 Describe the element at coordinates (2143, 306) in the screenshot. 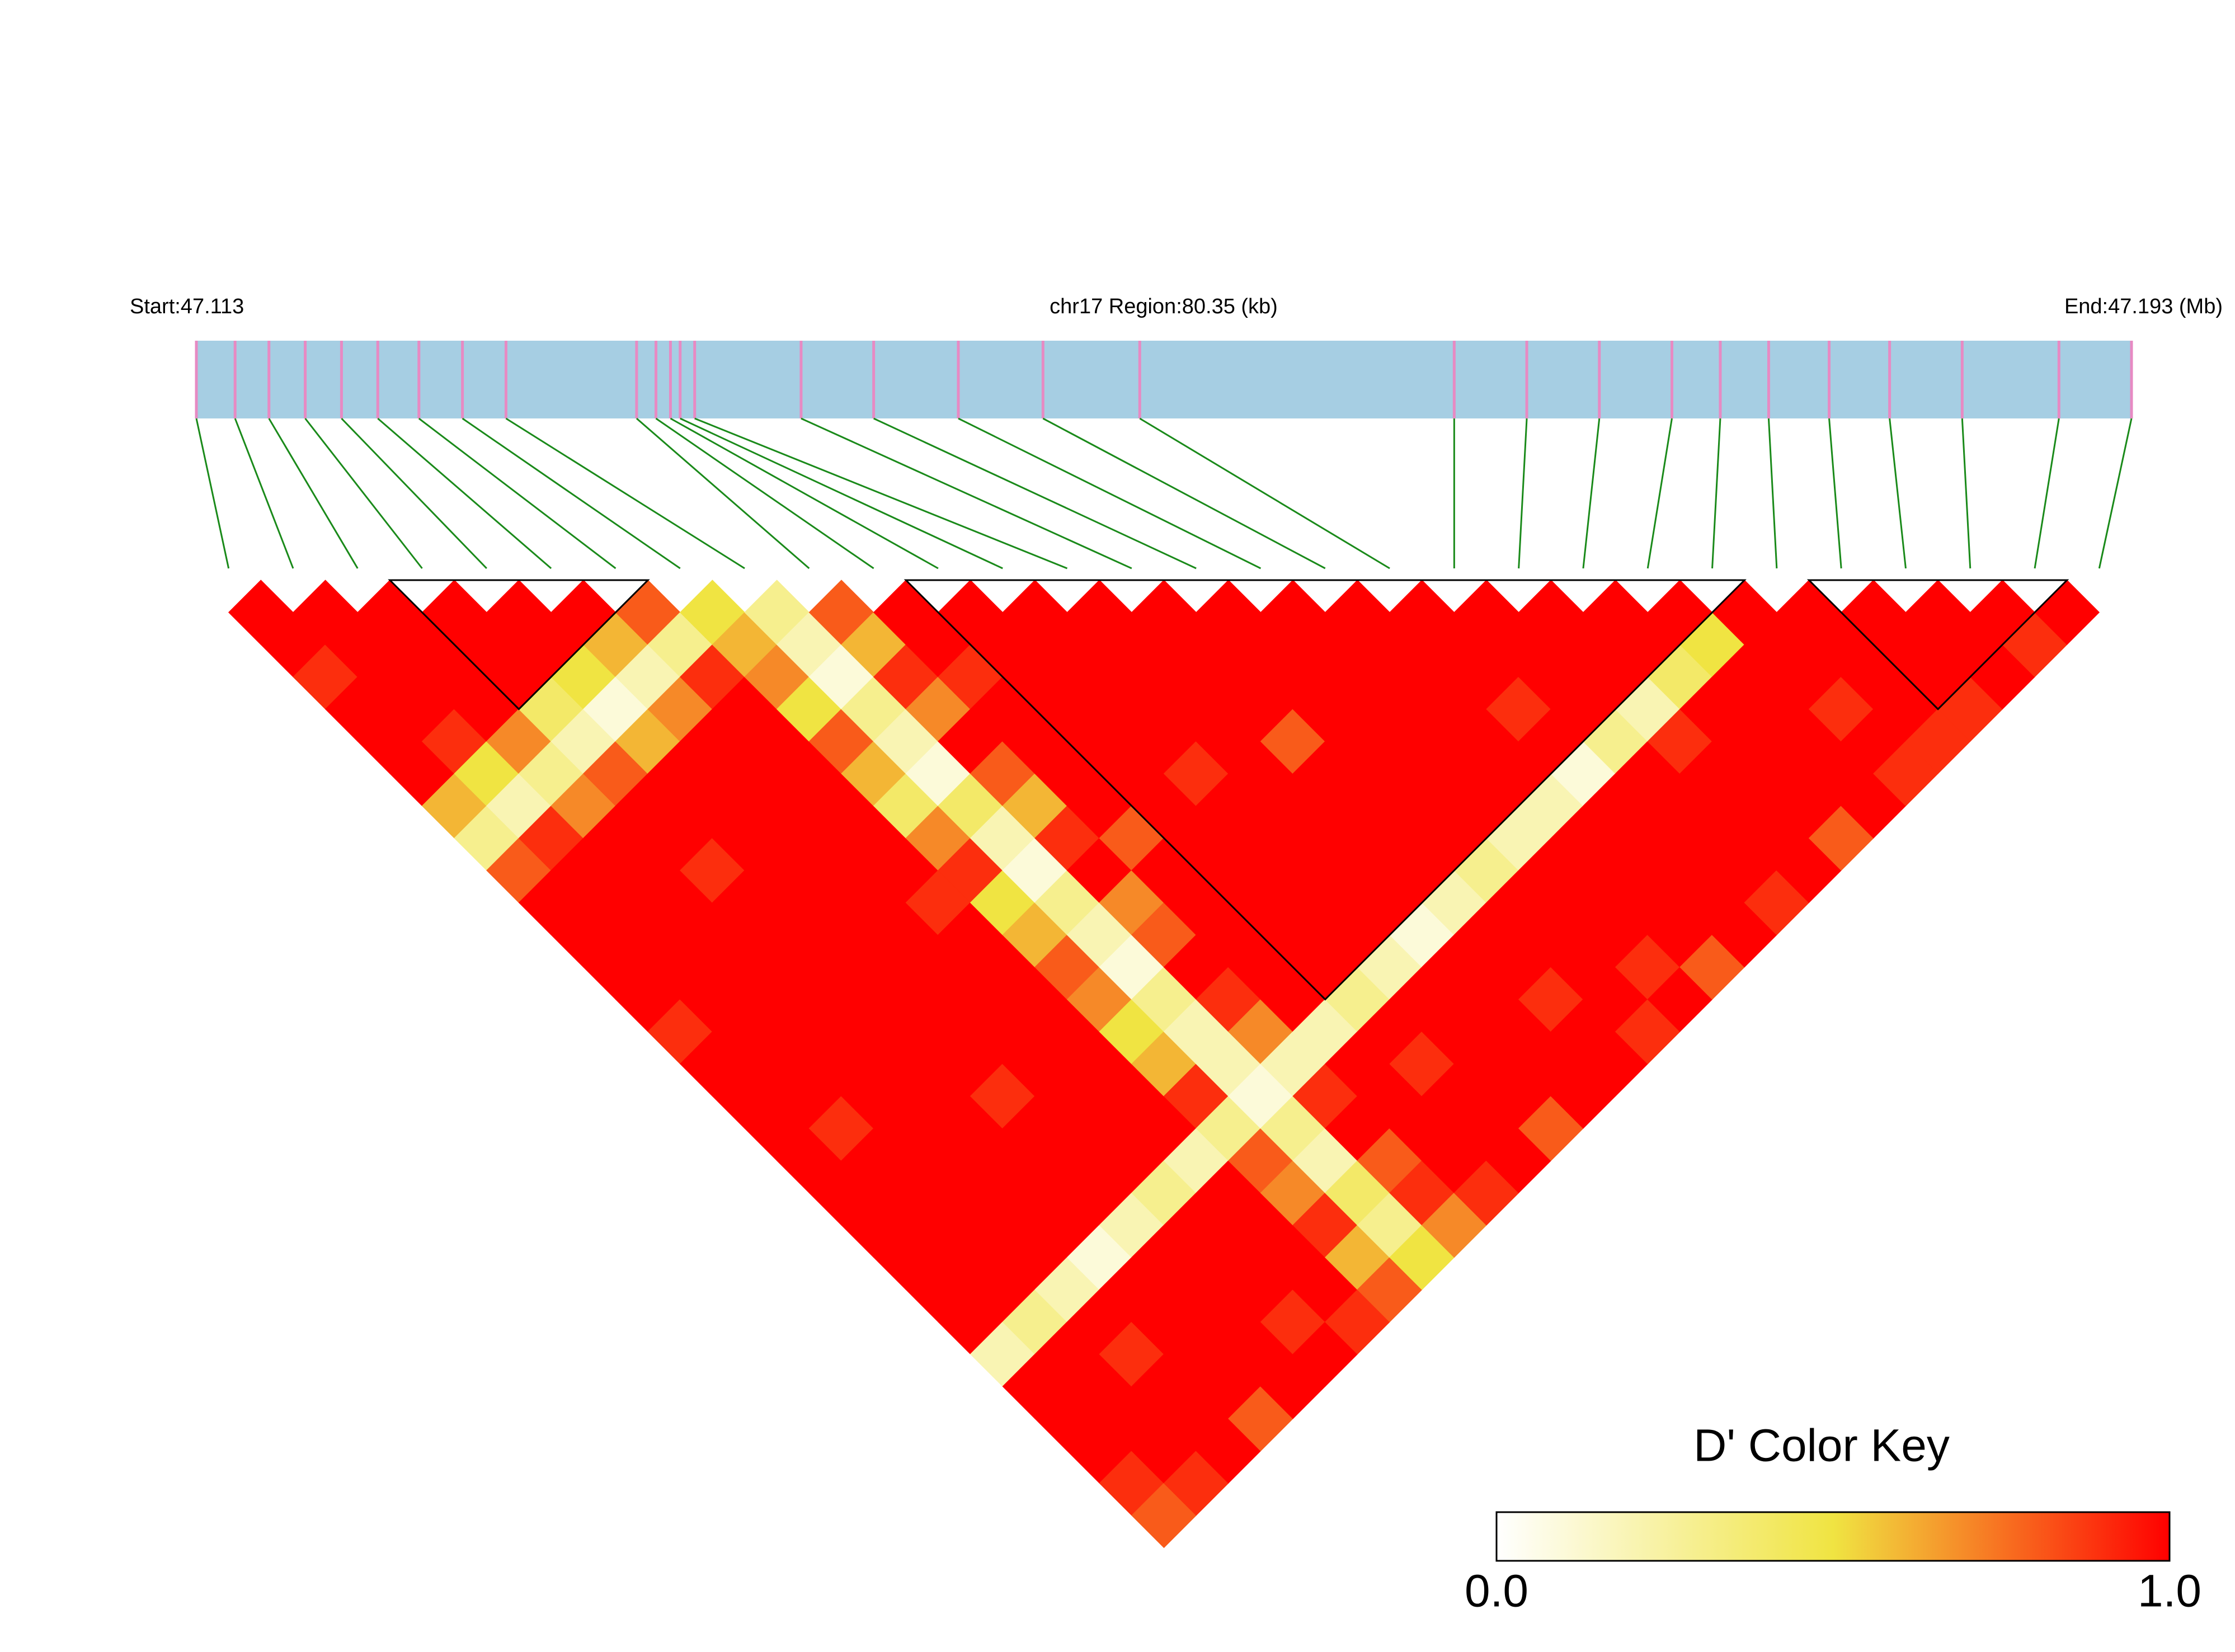

I see `end-label: End:47.193 (Mb)` at that location.